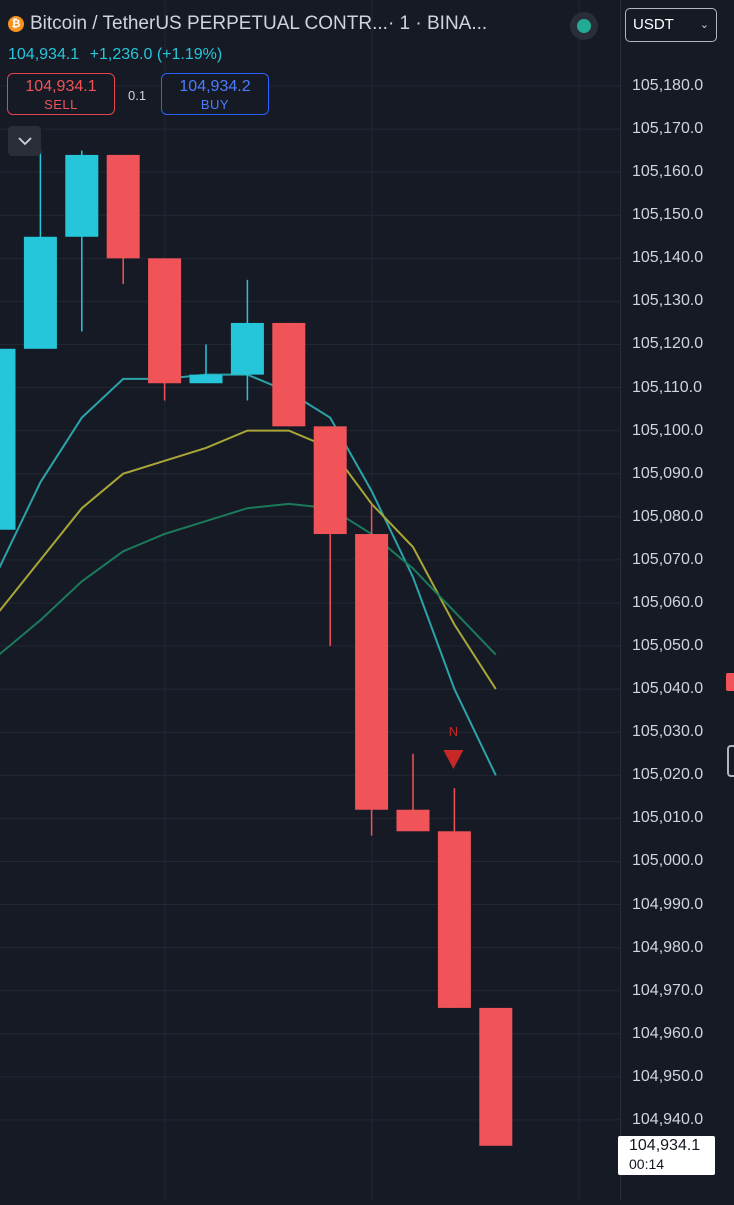 Image resolution: width=734 pixels, height=1205 pixels. What do you see at coordinates (668, 732) in the screenshot?
I see `price-tick-label: 105,030.0` at bounding box center [668, 732].